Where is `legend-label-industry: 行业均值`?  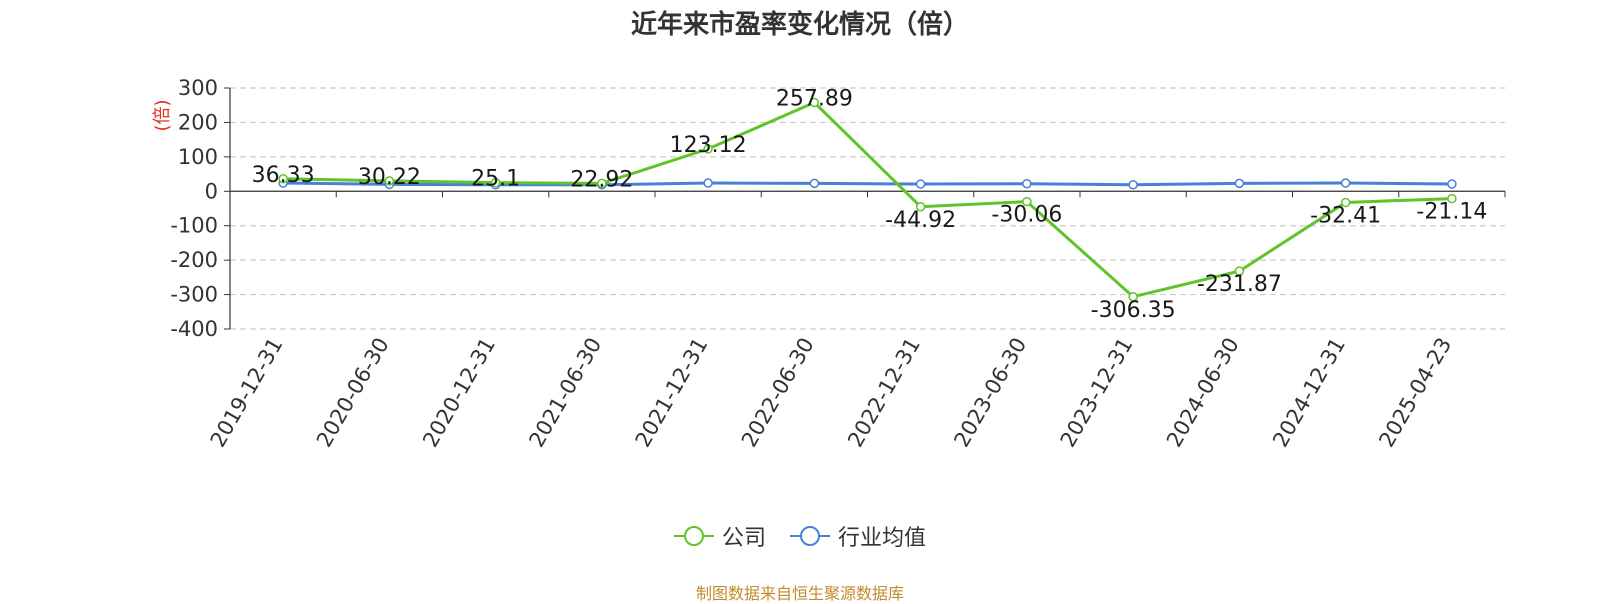
legend-label-industry: 行业均值 is located at coordinates (882, 538).